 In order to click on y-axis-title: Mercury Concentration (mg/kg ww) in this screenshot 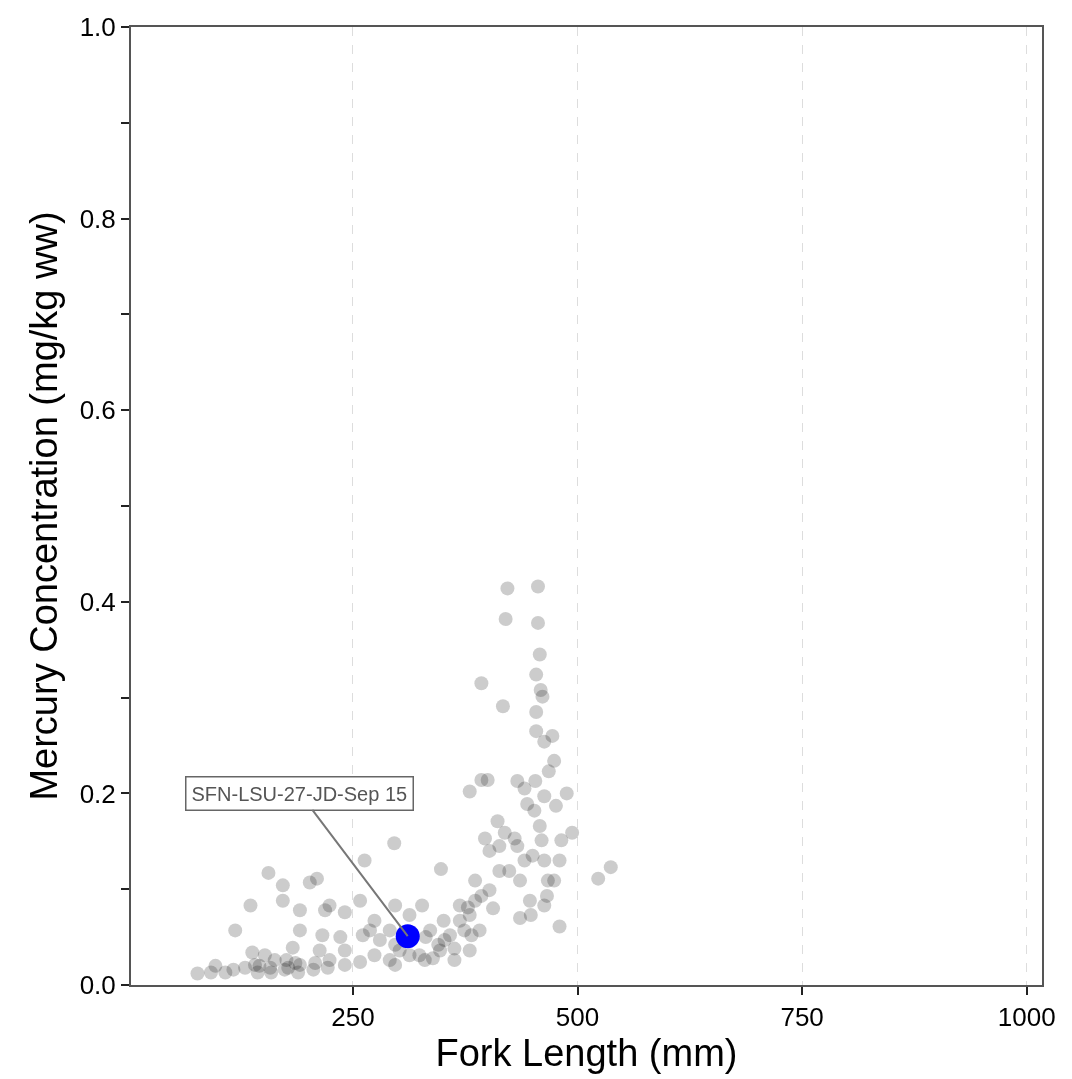, I will do `click(44, 506)`.